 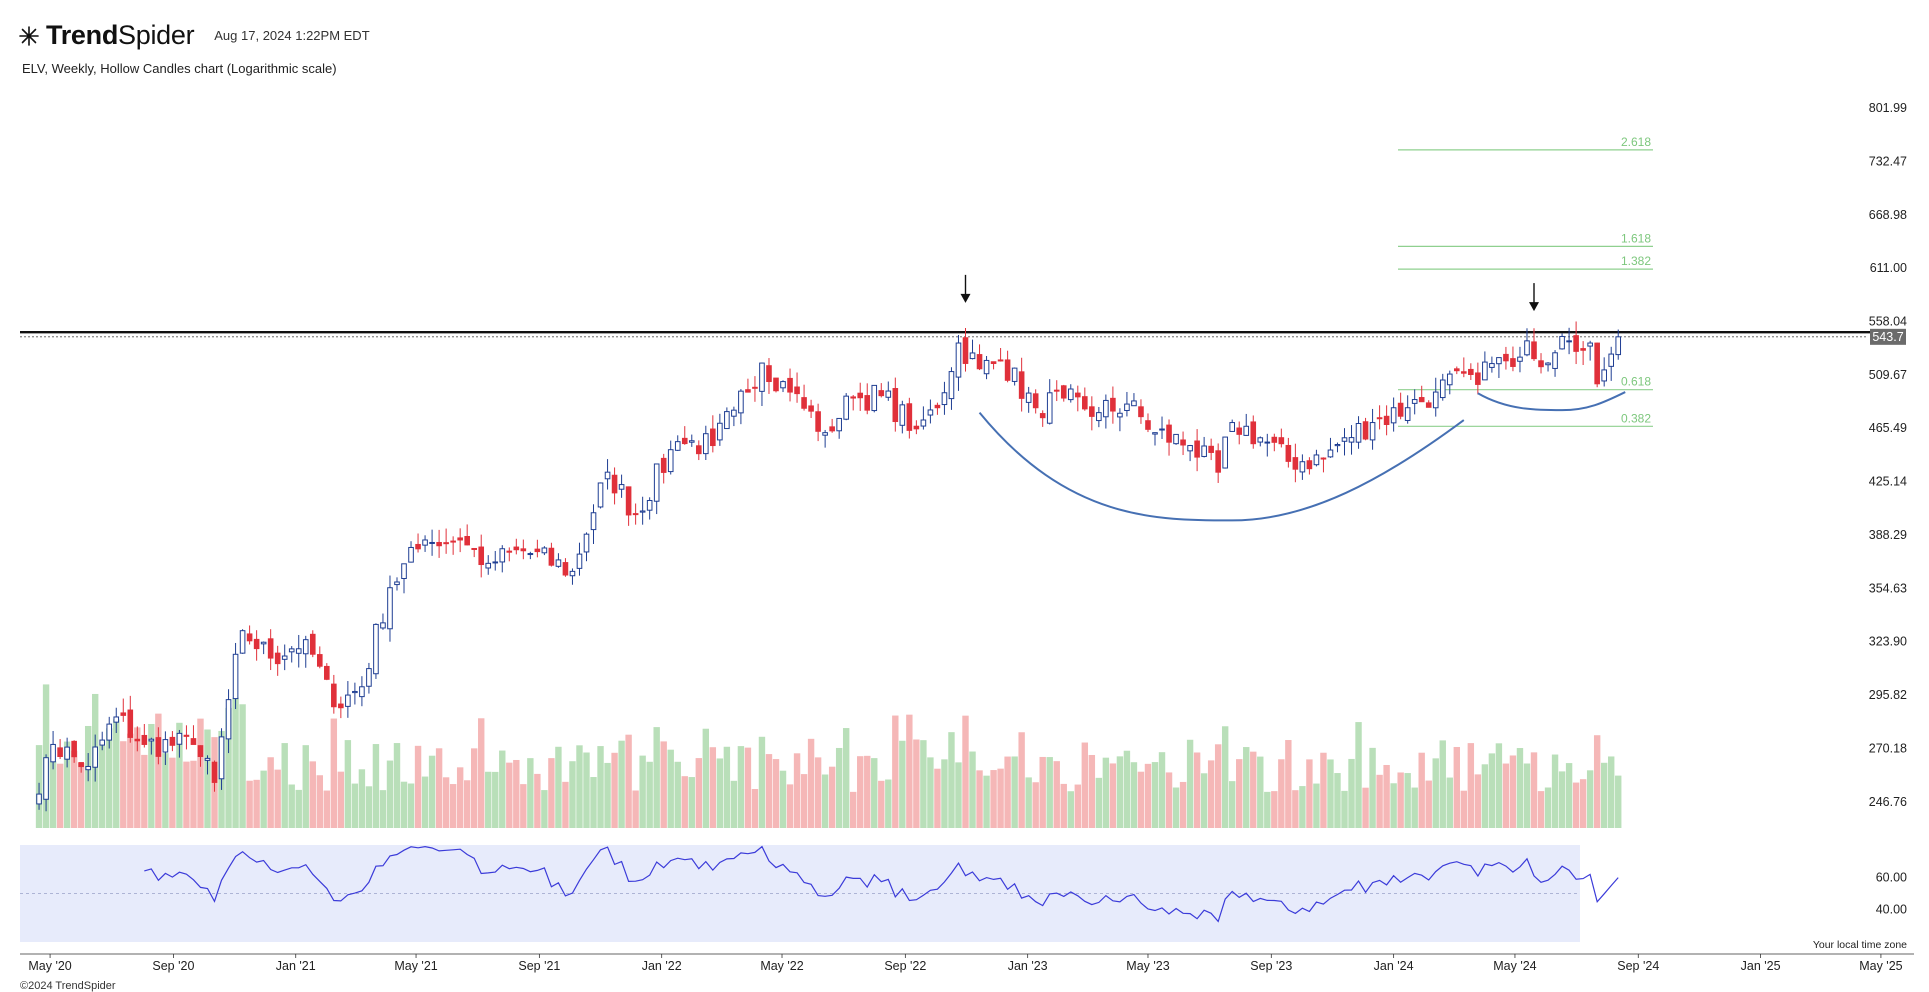 I want to click on time-tick-label: May '23, so click(x=1147, y=966).